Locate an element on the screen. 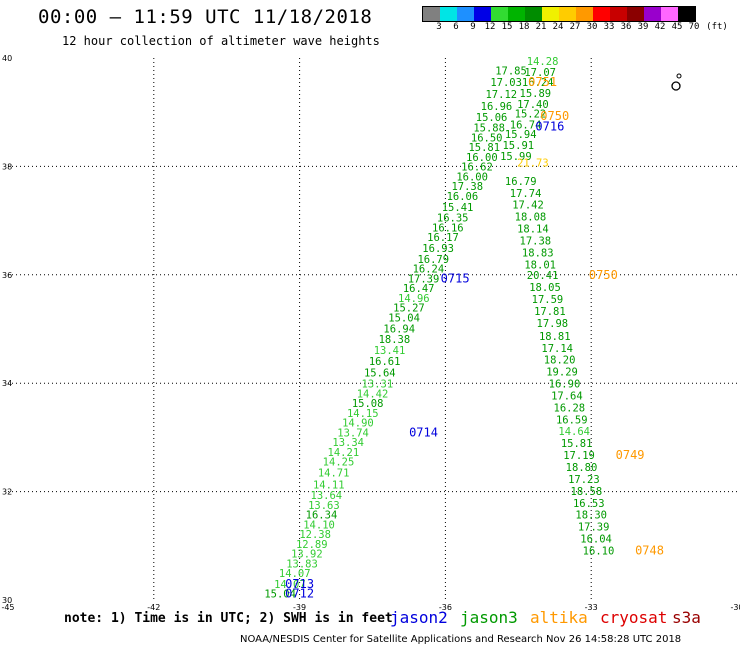 The image size is (740, 650). swh-label-jason3: 17.07 is located at coordinates (540, 73).